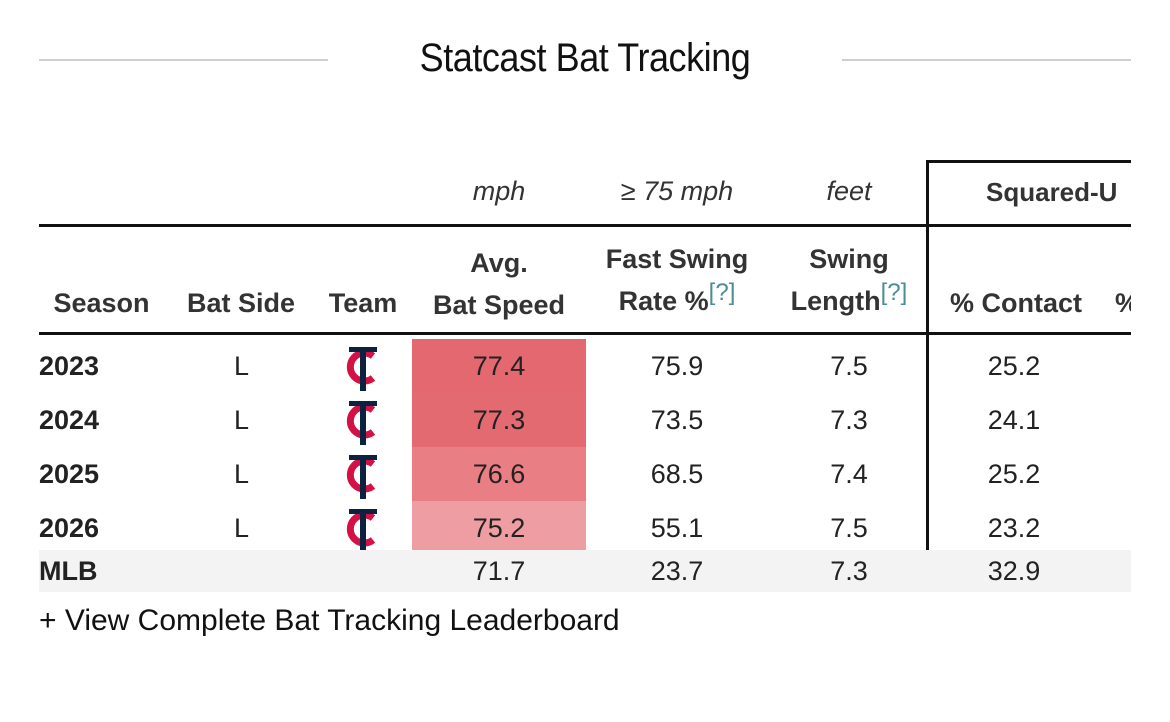 This screenshot has height=722, width=1170. Describe the element at coordinates (849, 571) in the screenshot. I see `cell-mlb-swing-length: 7.3` at that location.